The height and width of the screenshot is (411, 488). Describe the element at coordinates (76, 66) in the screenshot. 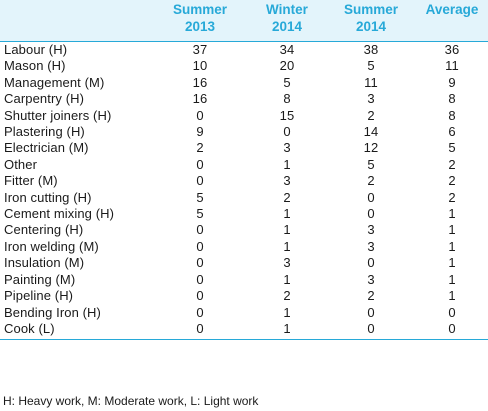

I see `row-label: Mason (H)` at that location.